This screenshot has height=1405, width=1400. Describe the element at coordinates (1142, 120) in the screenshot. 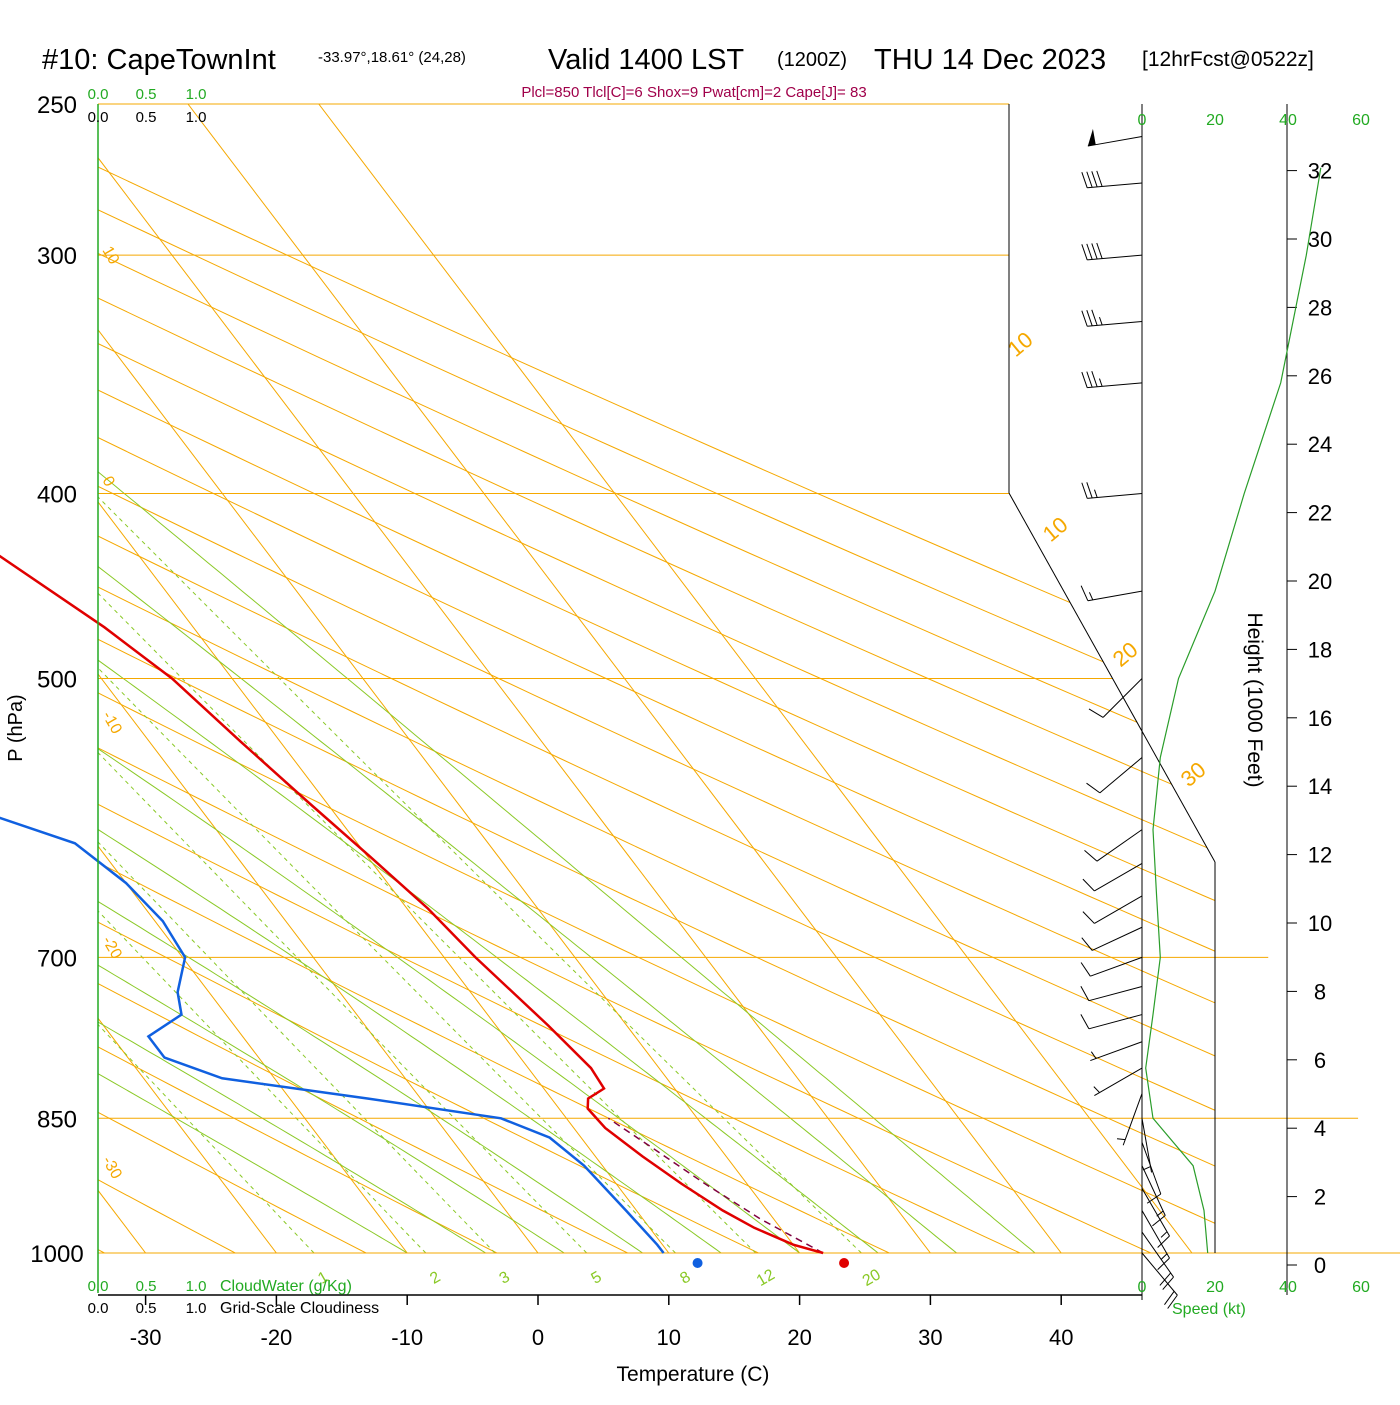

I see `speed-tick-top: 0` at that location.